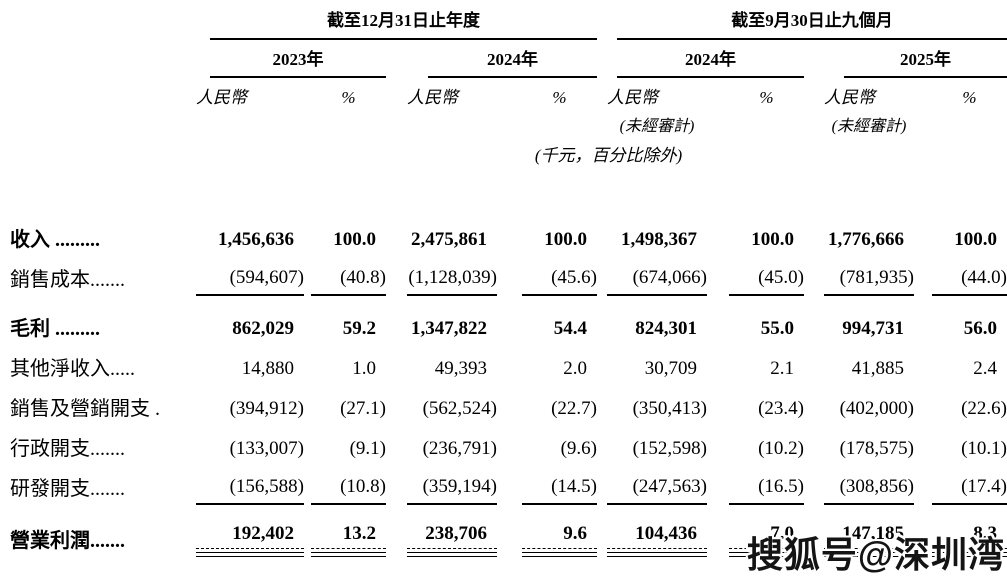  What do you see at coordinates (984, 449) in the screenshot?
I see `value-cell: (10.1)` at bounding box center [984, 449].